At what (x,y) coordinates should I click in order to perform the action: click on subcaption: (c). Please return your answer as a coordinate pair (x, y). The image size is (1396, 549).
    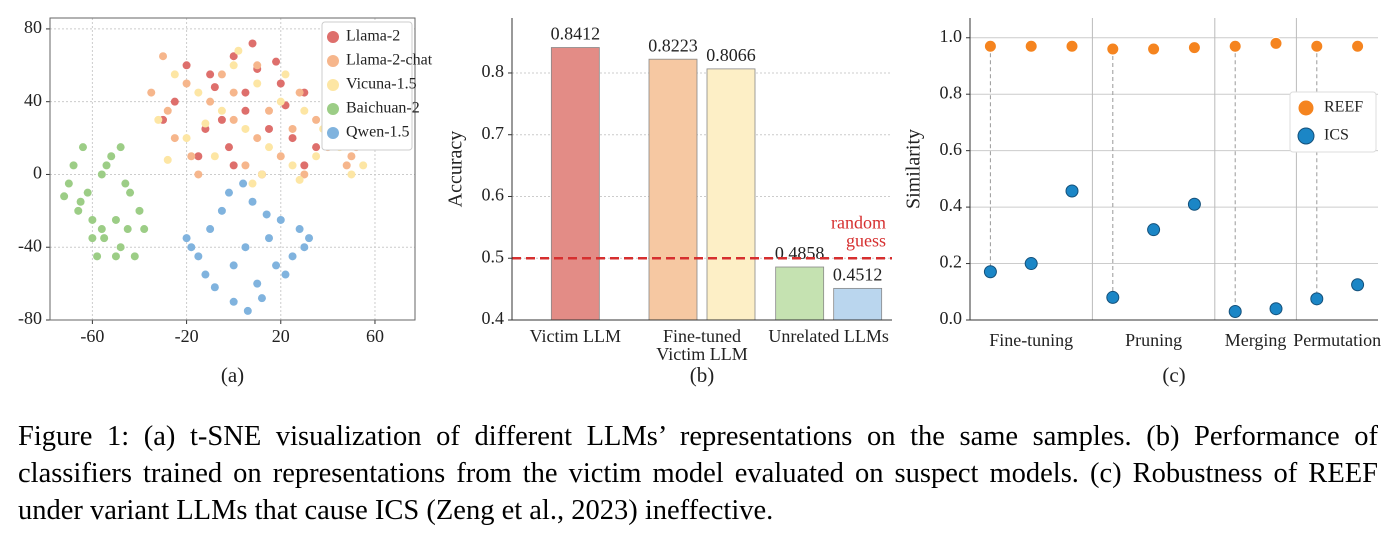
    Looking at the image, I should click on (1173, 375).